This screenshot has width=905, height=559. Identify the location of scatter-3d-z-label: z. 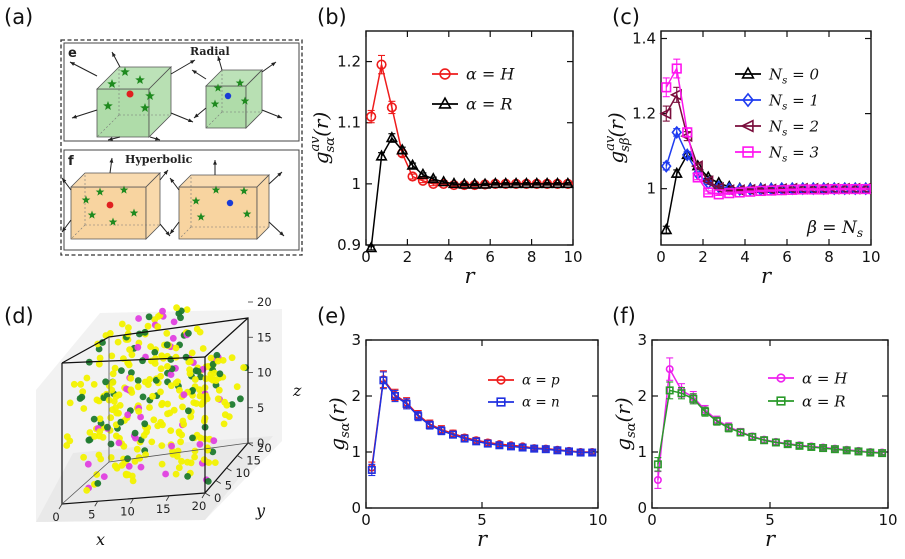
(297, 390).